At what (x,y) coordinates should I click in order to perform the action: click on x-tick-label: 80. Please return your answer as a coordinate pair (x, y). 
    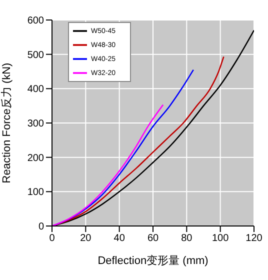
    Looking at the image, I should click on (187, 238).